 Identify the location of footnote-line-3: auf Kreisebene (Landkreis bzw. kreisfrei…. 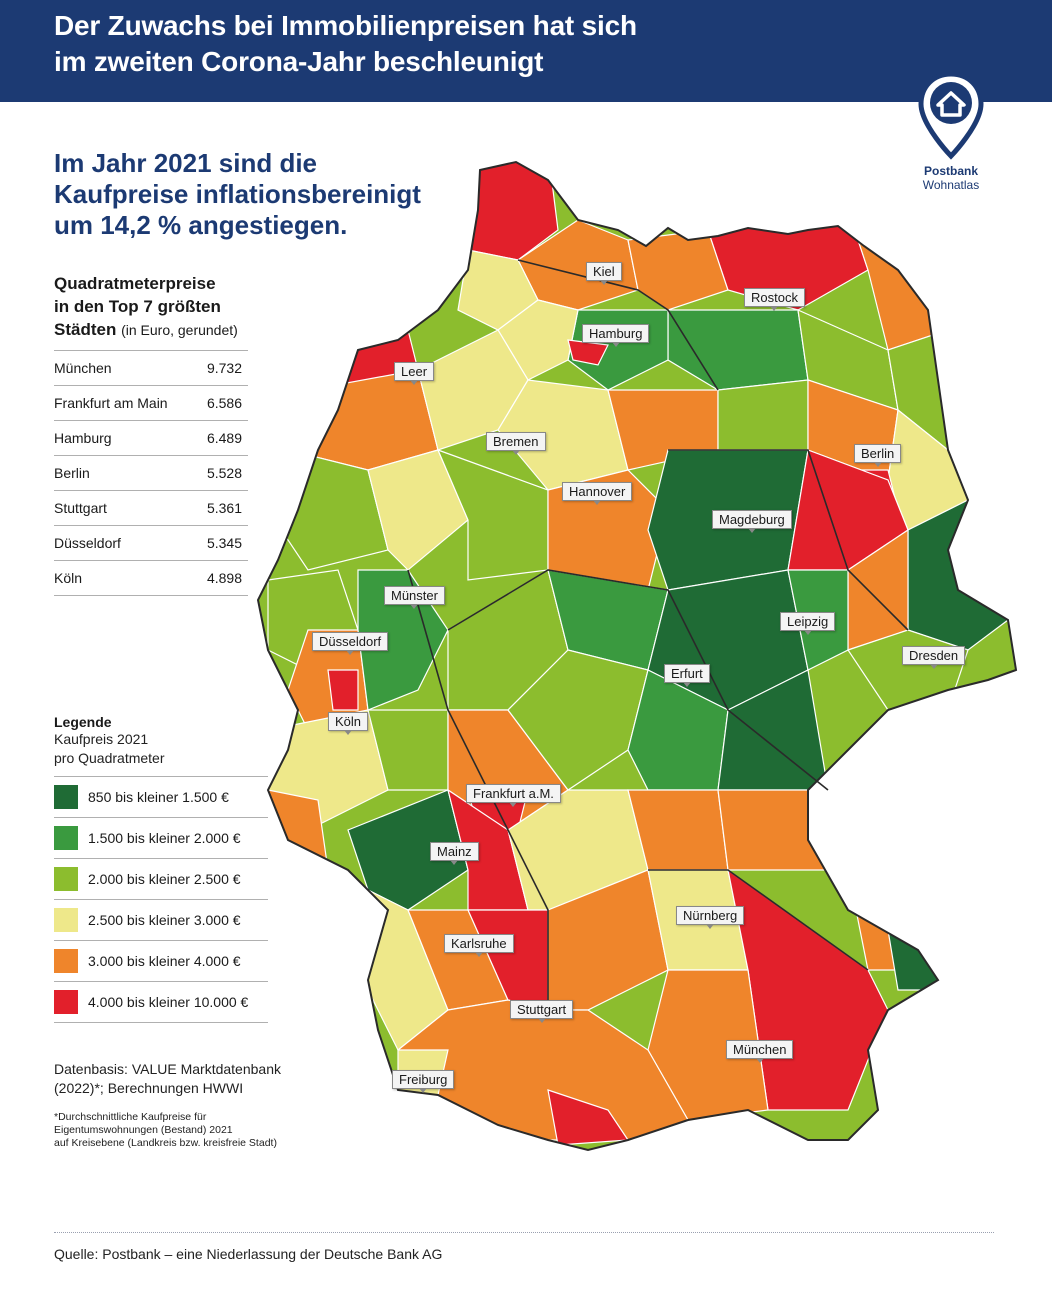
(165, 1143).